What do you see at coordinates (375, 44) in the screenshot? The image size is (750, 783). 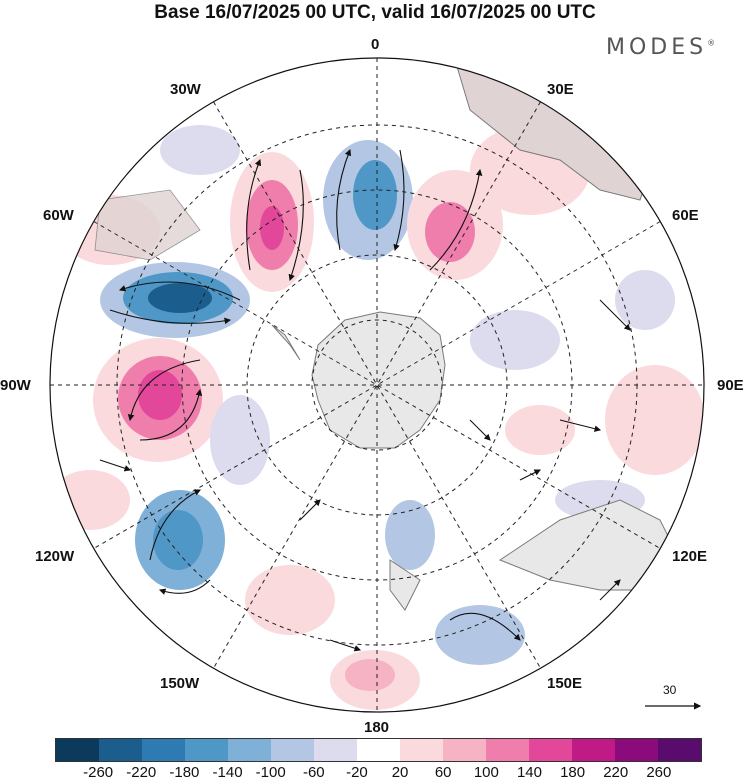 I see `lon-label-0: 0` at bounding box center [375, 44].